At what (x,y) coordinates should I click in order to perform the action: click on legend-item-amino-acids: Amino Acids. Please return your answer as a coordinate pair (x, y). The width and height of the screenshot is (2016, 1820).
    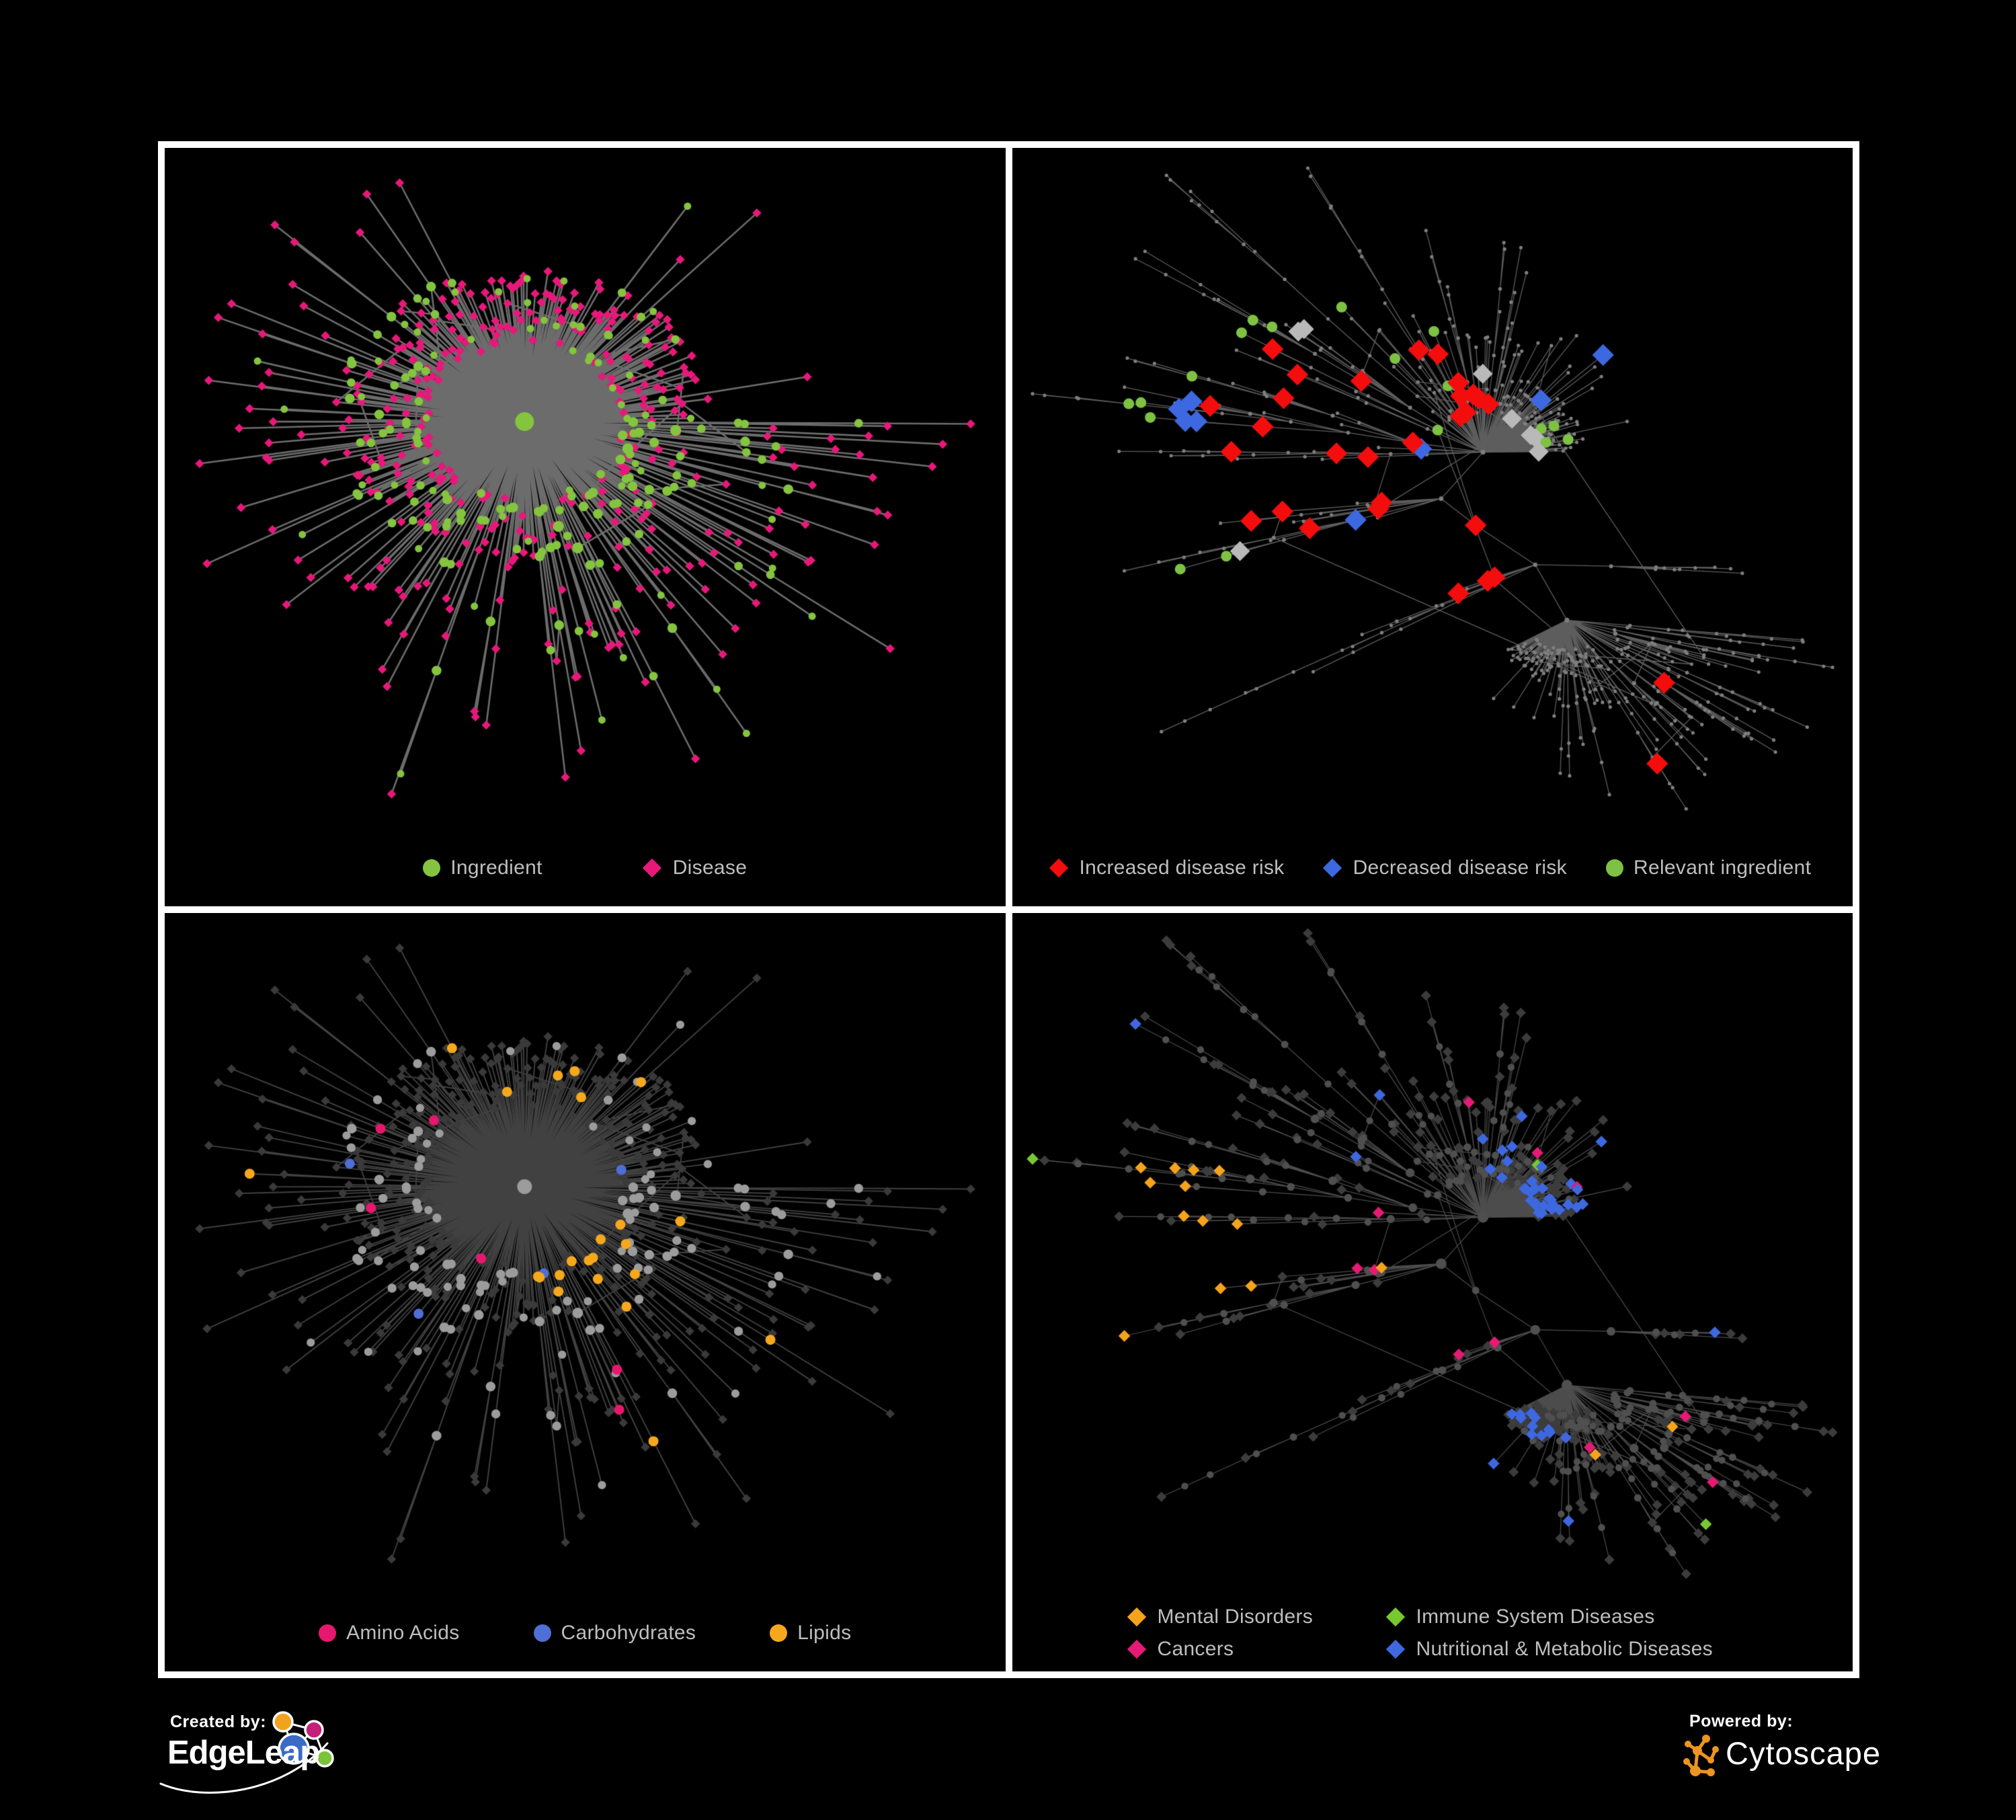
    Looking at the image, I should click on (389, 1633).